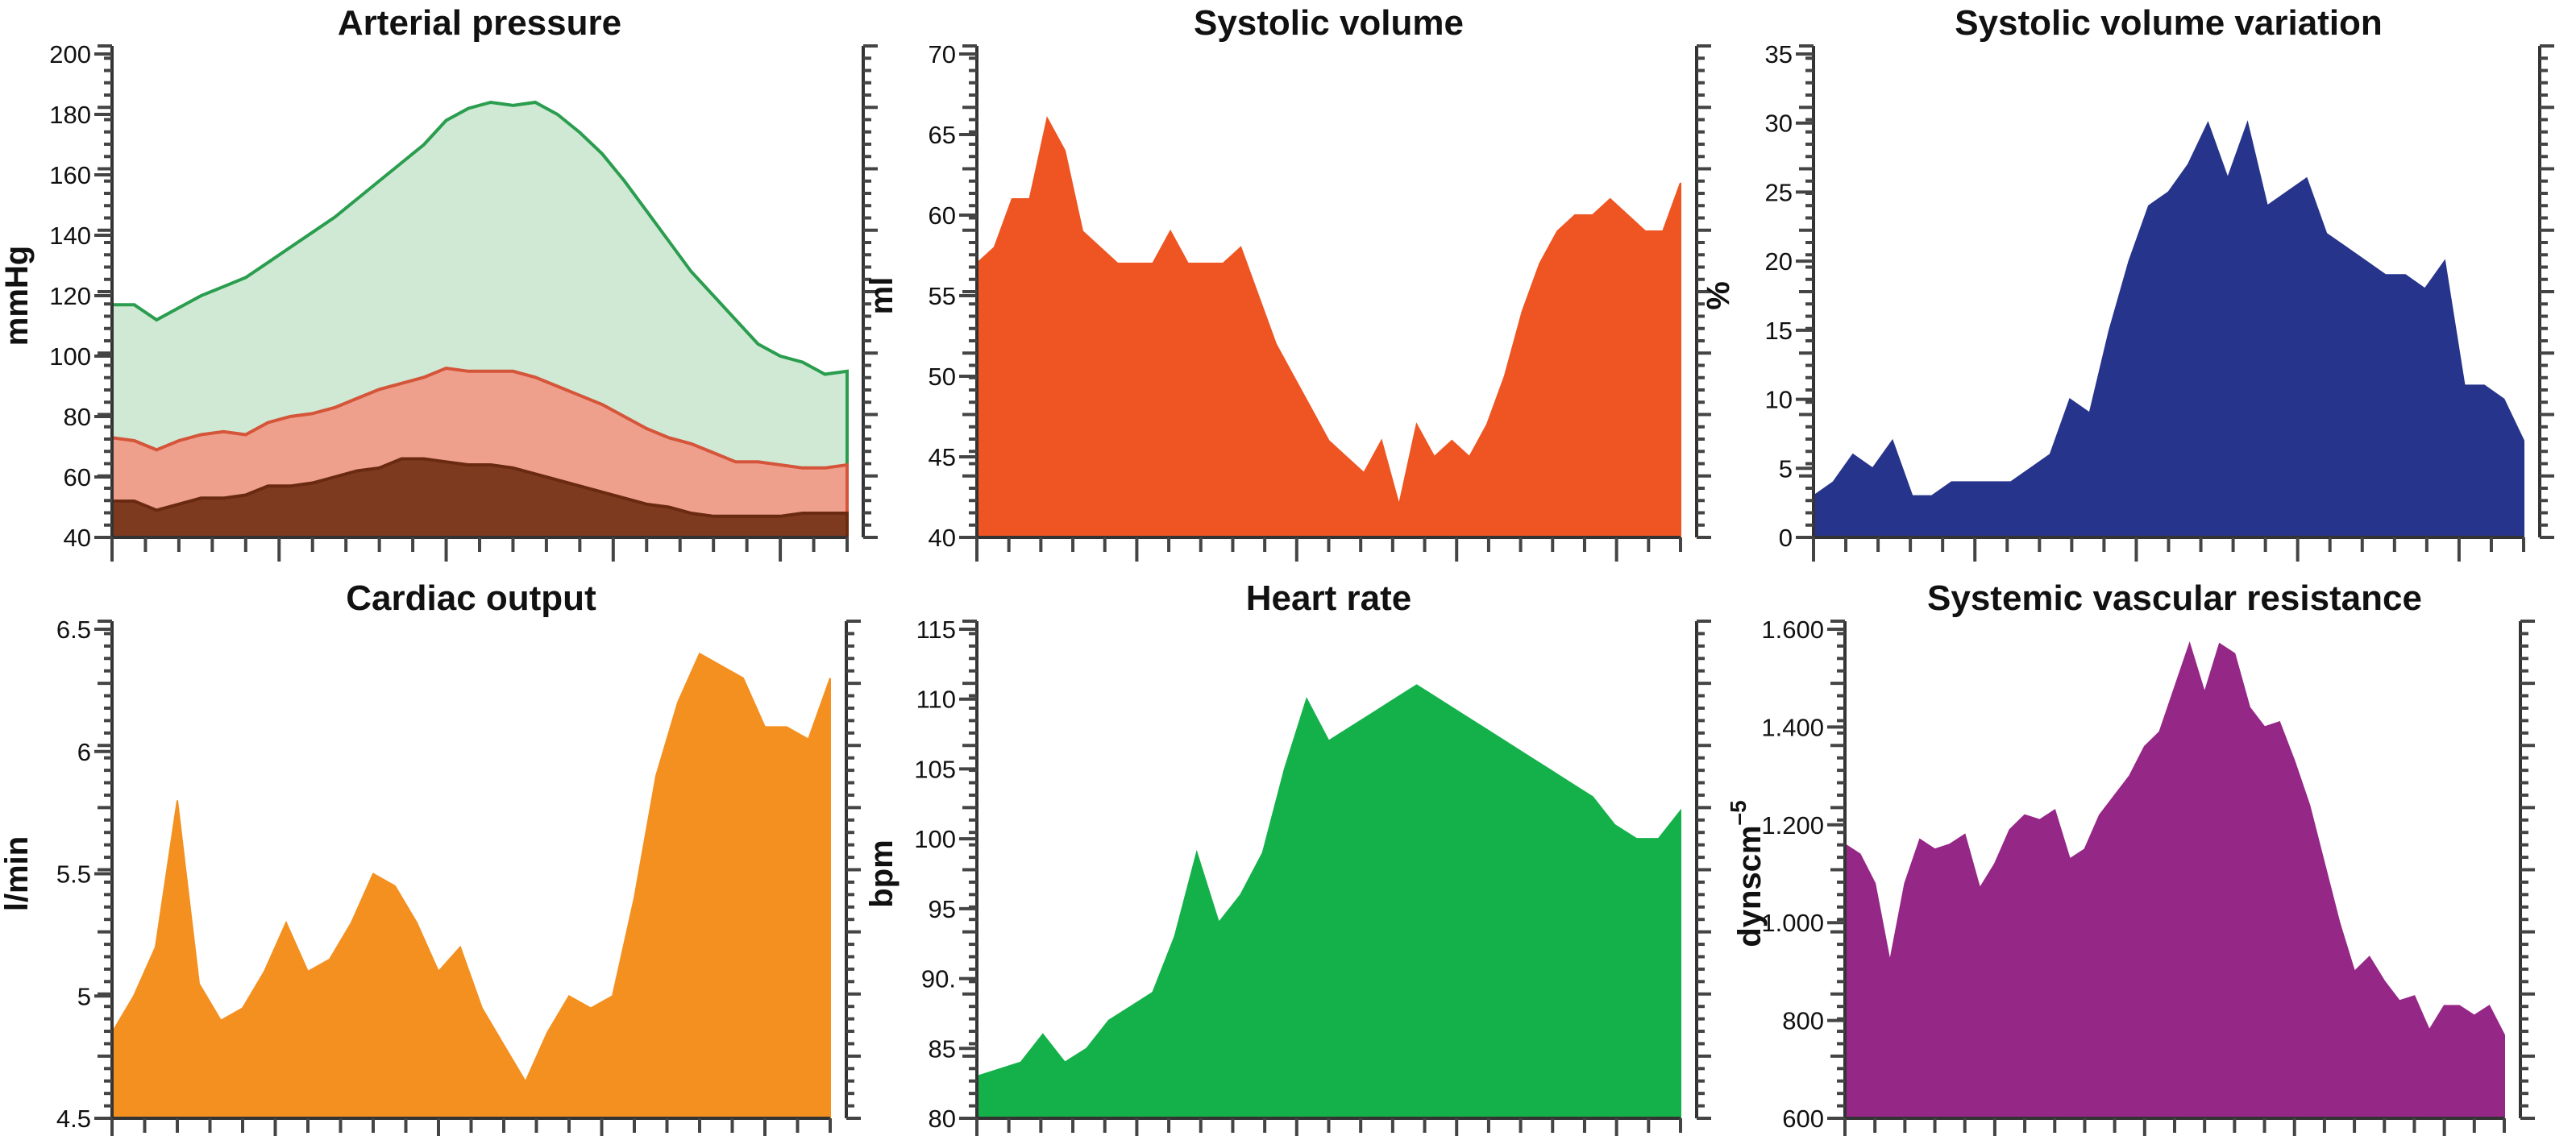 The width and height of the screenshot is (2576, 1136). I want to click on chart-title: Arterial pressure, so click(479, 23).